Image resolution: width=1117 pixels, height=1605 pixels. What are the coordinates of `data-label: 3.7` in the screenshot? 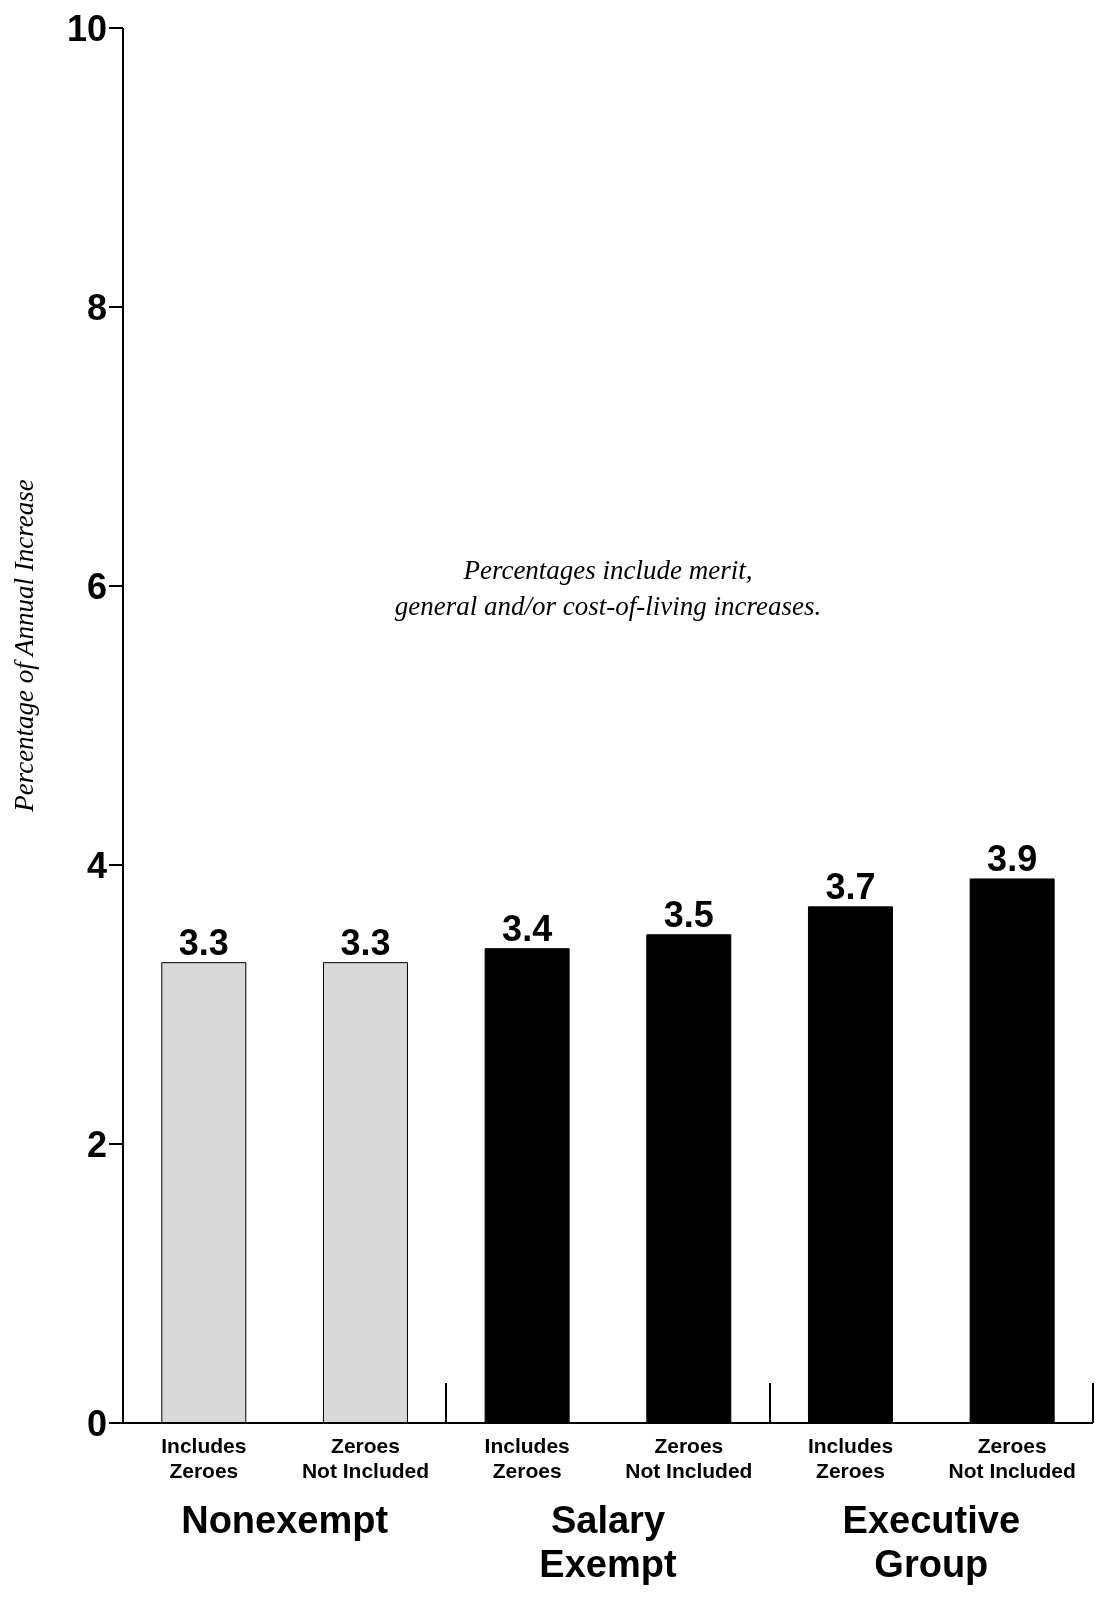 It's located at (850, 886).